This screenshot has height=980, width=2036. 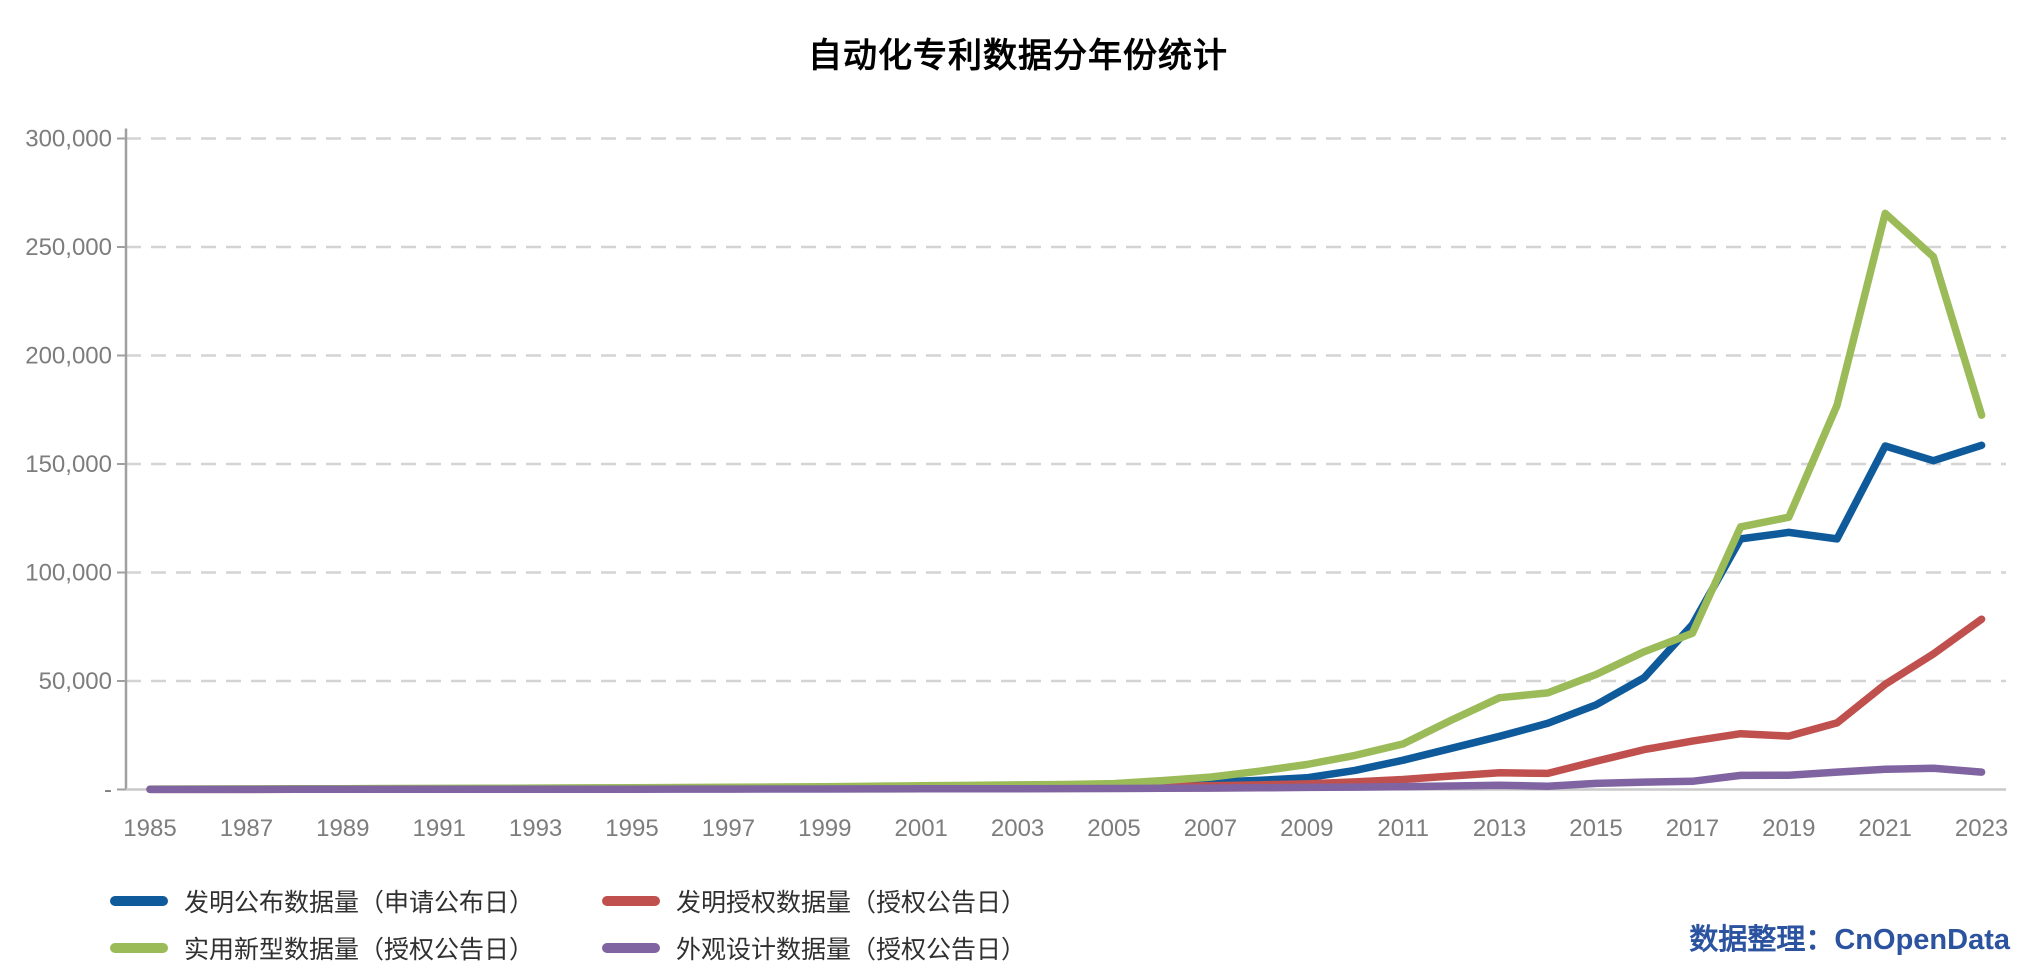 I want to click on svg-text: 1997, so click(x=728, y=828).